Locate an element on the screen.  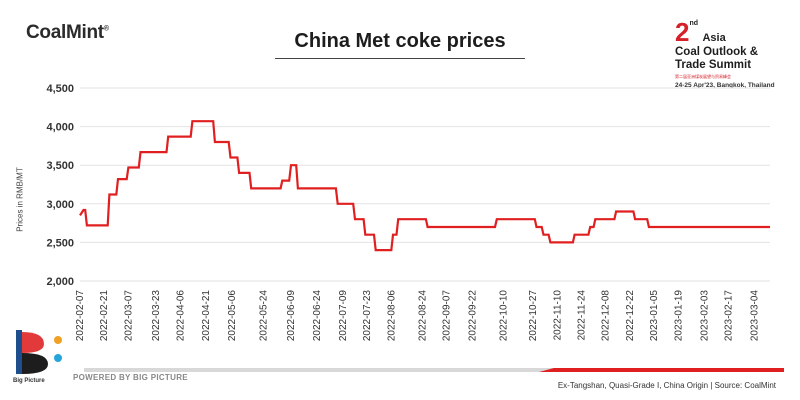
big-picture-label: Big Picture is located at coordinates (29, 381).